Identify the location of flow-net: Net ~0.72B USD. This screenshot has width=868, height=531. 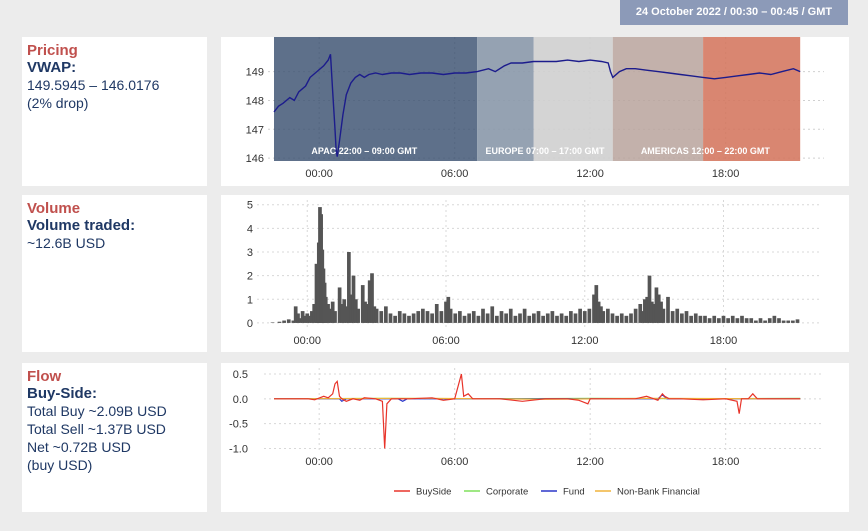
(79, 447).